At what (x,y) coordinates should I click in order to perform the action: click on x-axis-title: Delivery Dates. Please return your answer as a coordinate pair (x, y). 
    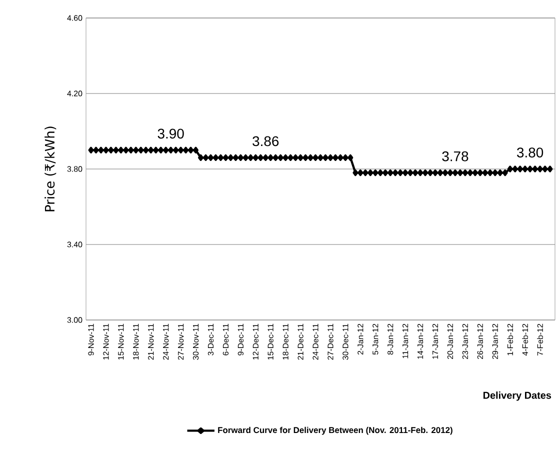
    Looking at the image, I should click on (517, 396).